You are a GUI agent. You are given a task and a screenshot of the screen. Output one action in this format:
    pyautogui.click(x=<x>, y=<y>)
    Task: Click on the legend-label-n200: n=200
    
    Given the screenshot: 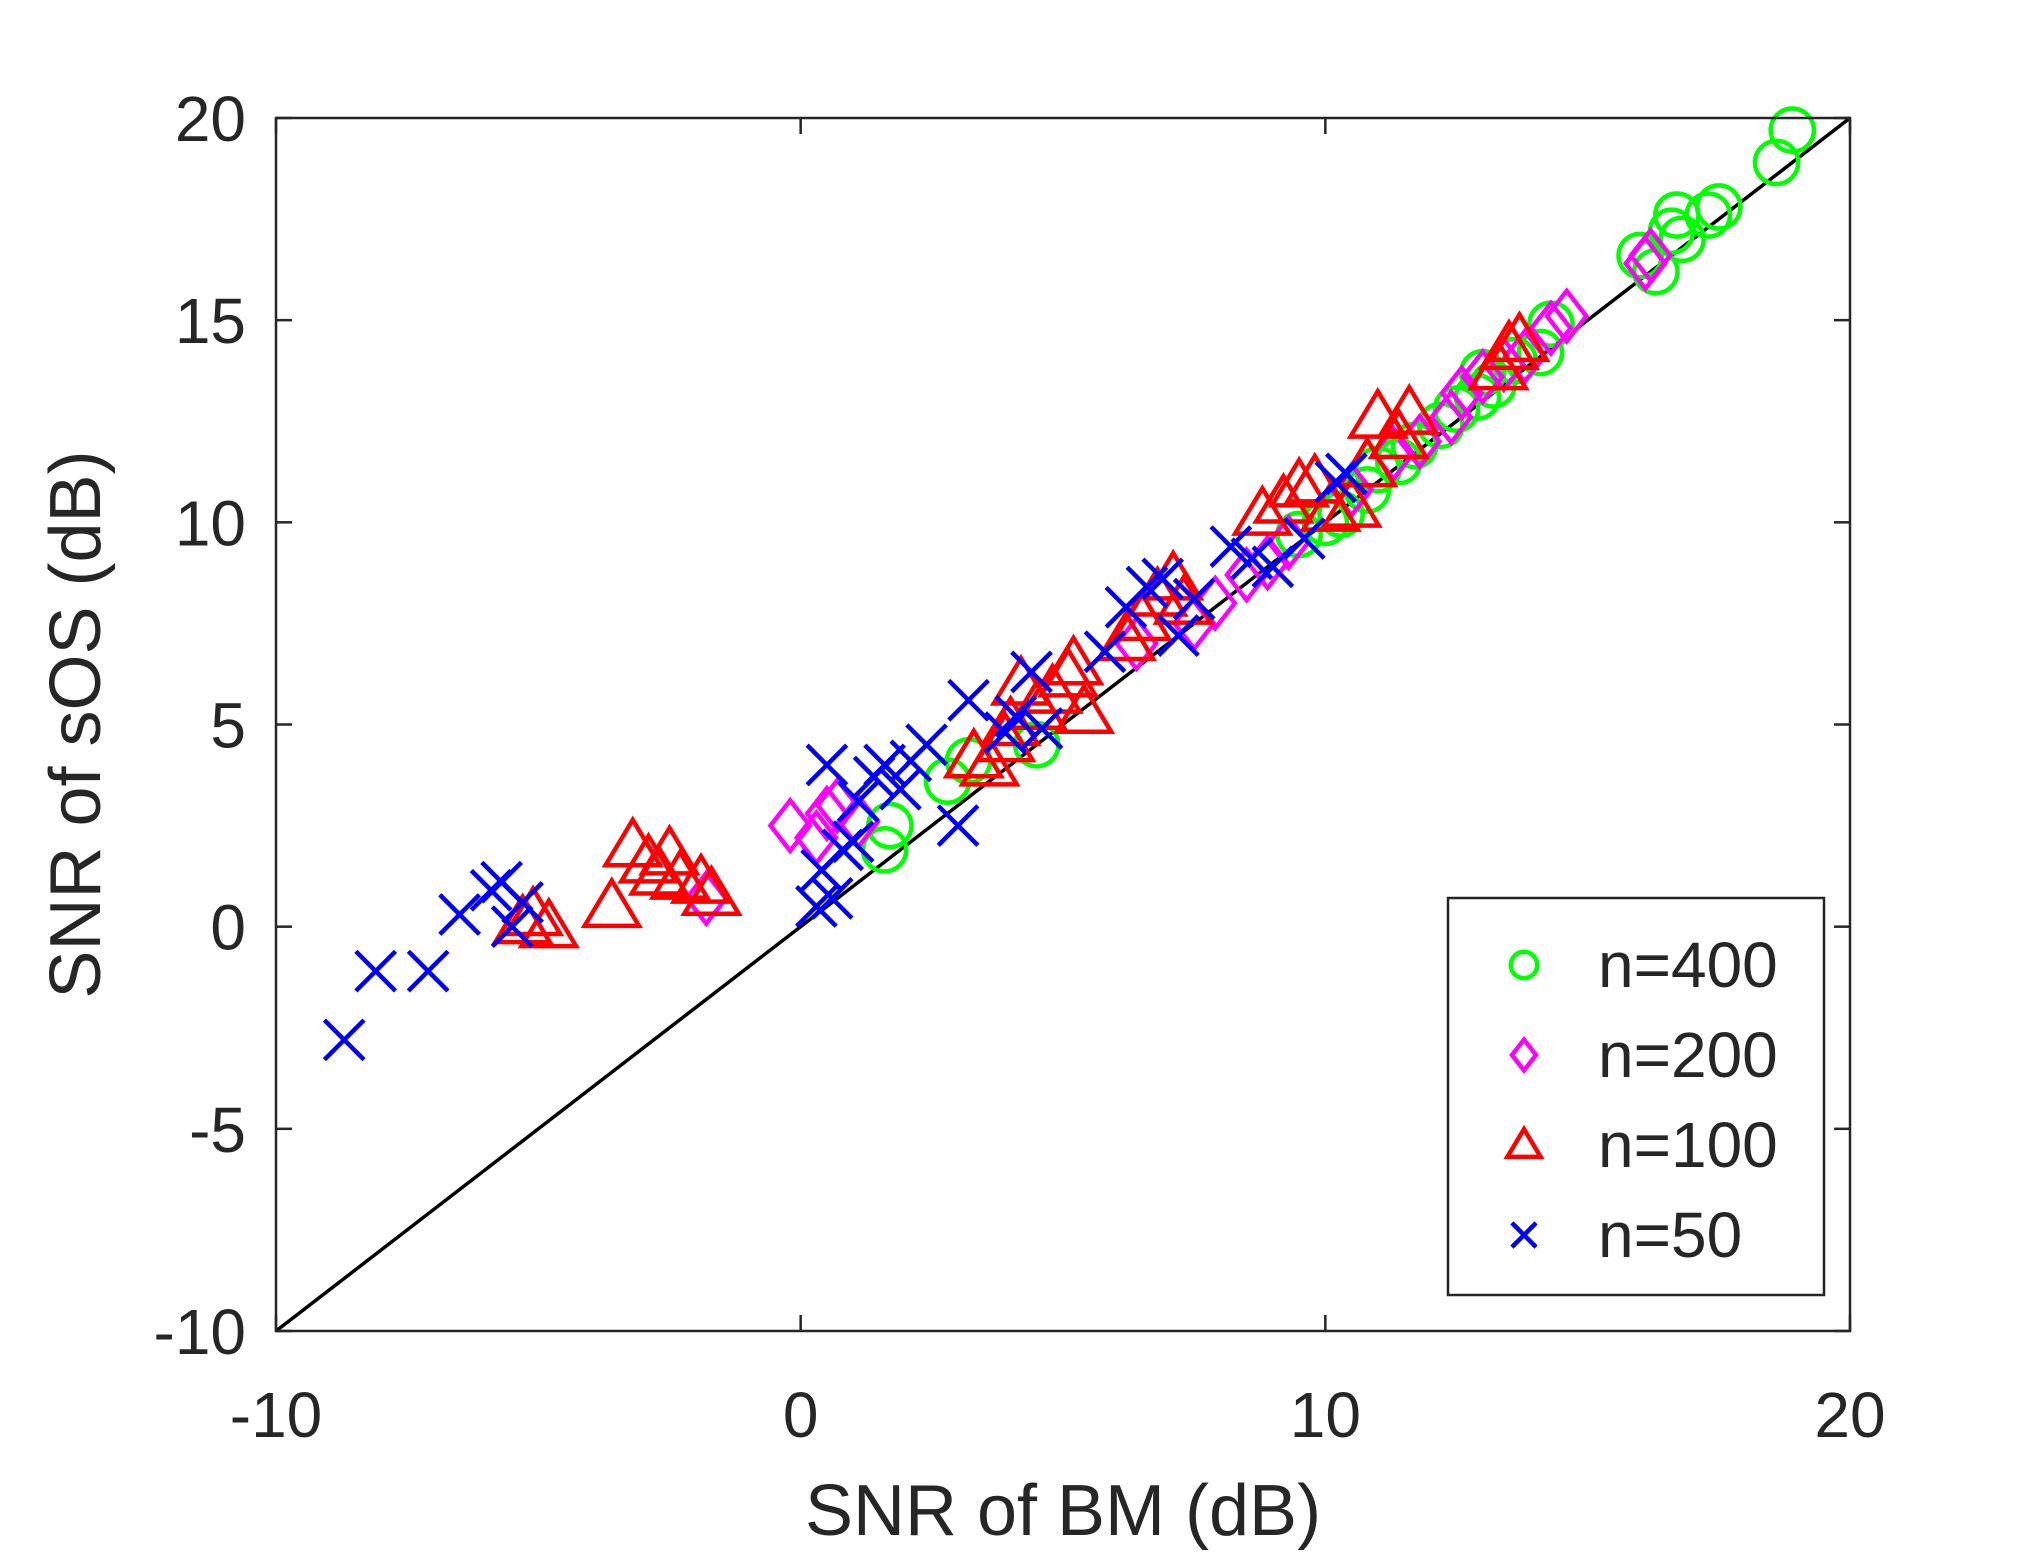 What is the action you would take?
    pyautogui.click(x=1688, y=1055)
    